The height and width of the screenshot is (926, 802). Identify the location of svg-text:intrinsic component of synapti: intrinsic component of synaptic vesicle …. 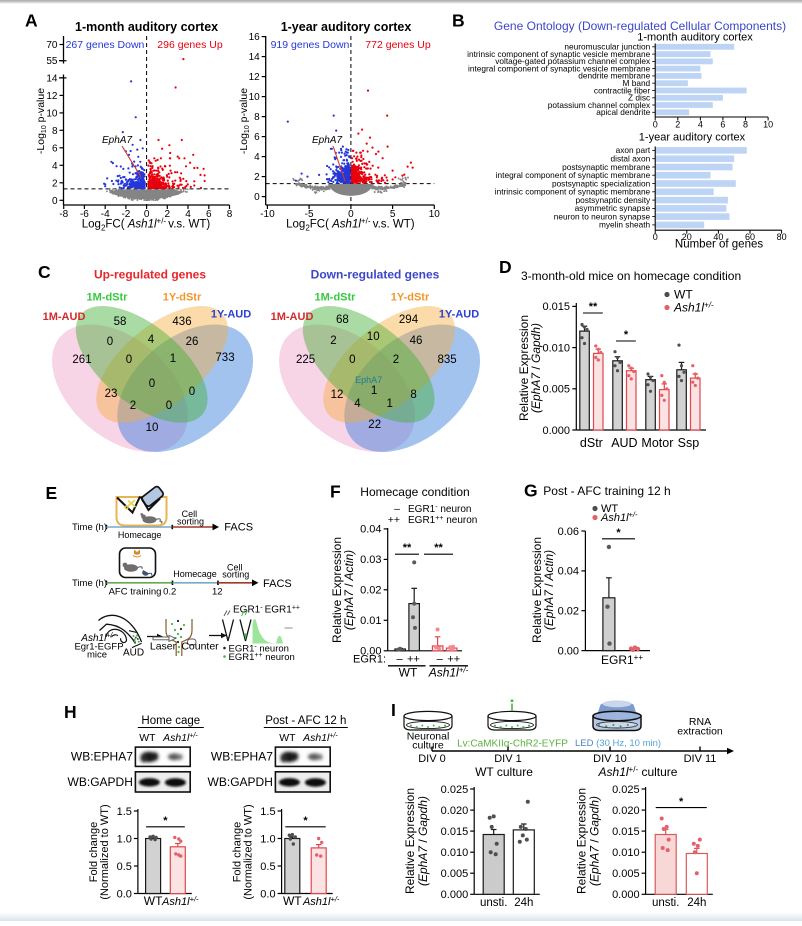
(558, 54).